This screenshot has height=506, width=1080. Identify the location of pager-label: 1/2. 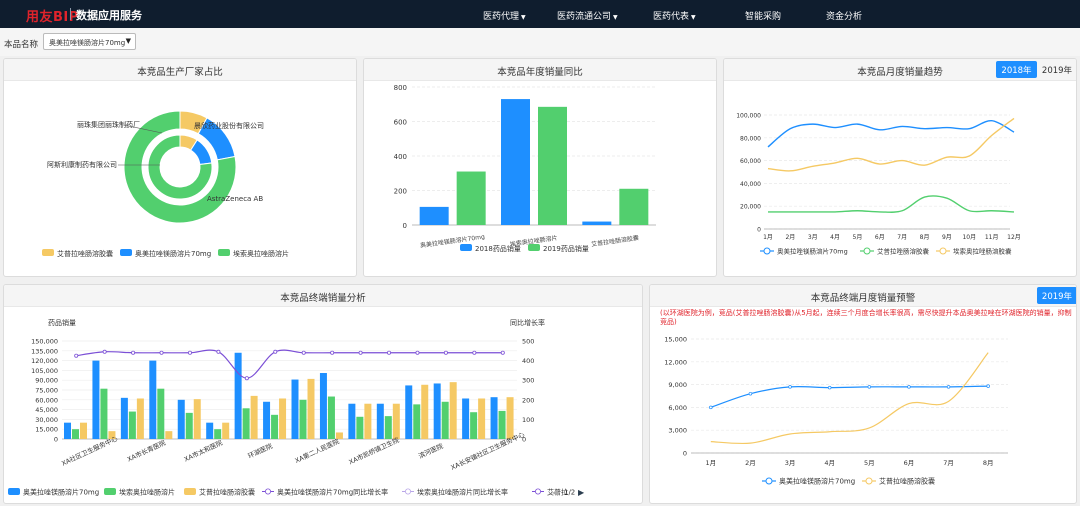
(569, 493).